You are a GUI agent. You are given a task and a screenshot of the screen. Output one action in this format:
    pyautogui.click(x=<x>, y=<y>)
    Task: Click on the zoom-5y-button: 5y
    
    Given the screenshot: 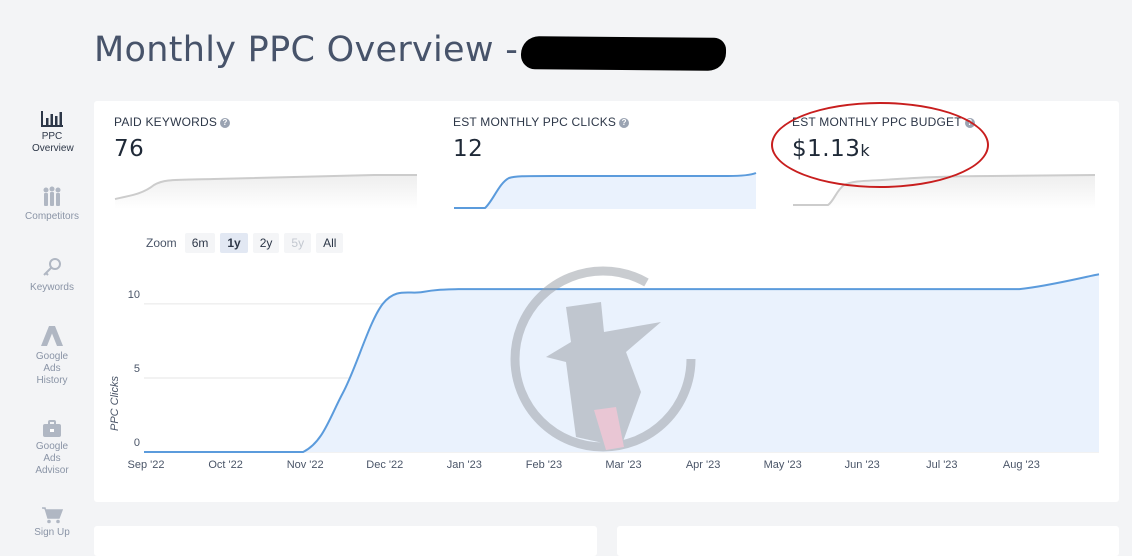 What is the action you would take?
    pyautogui.click(x=298, y=243)
    